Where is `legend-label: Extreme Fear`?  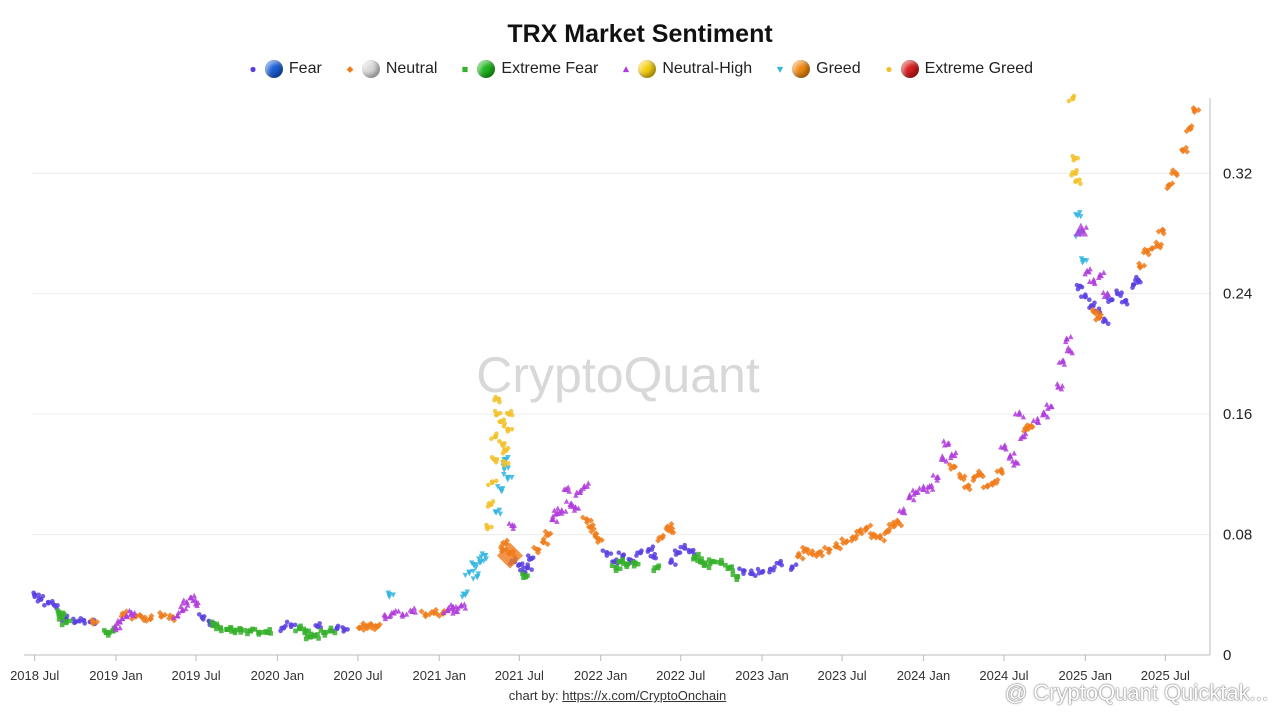
legend-label: Extreme Fear is located at coordinates (550, 68).